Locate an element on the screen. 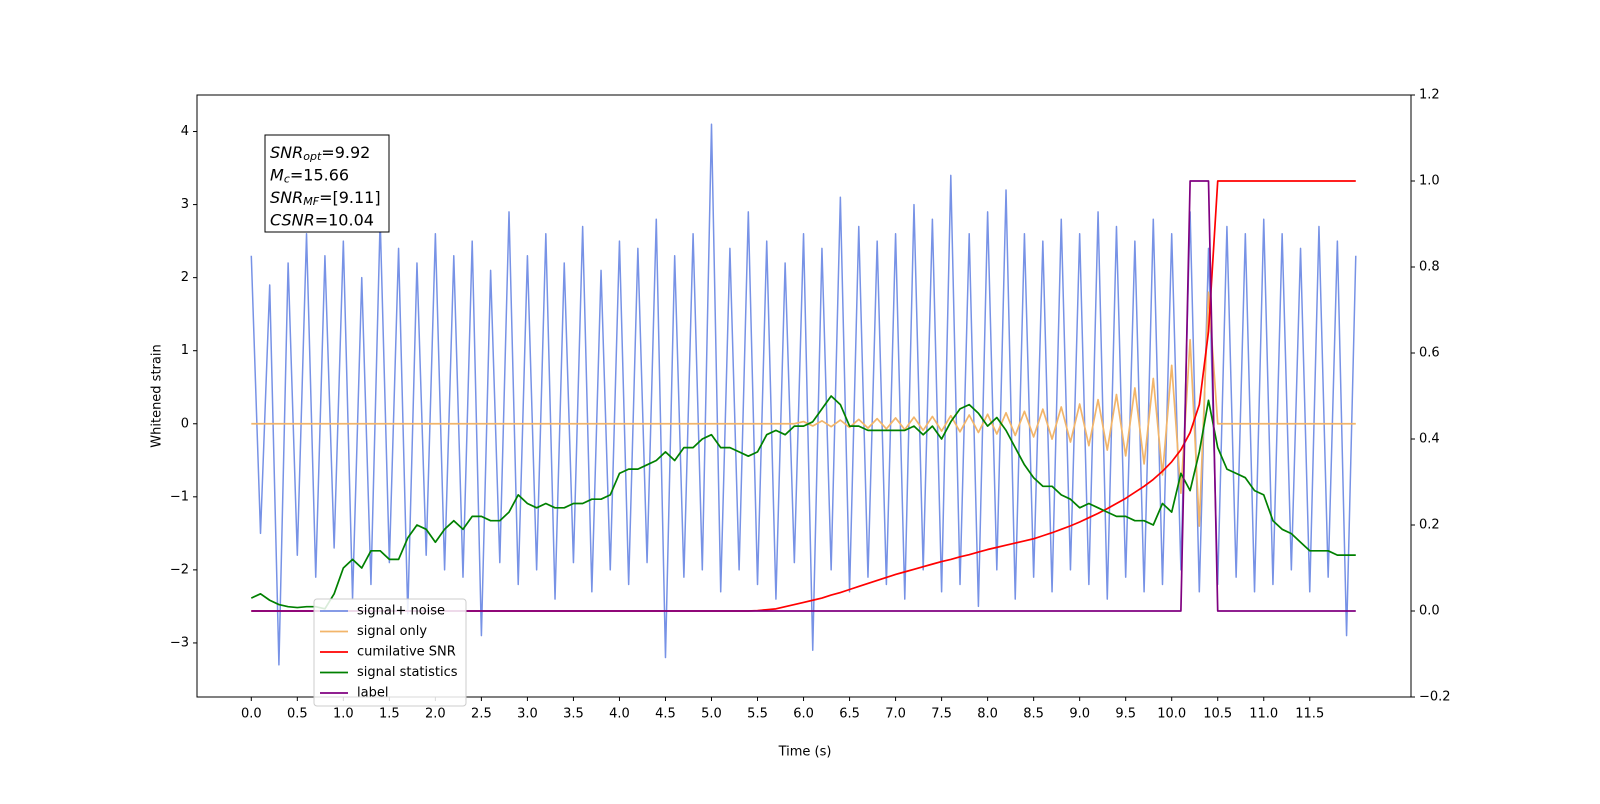  y-tick-label: −3 is located at coordinates (179, 642).